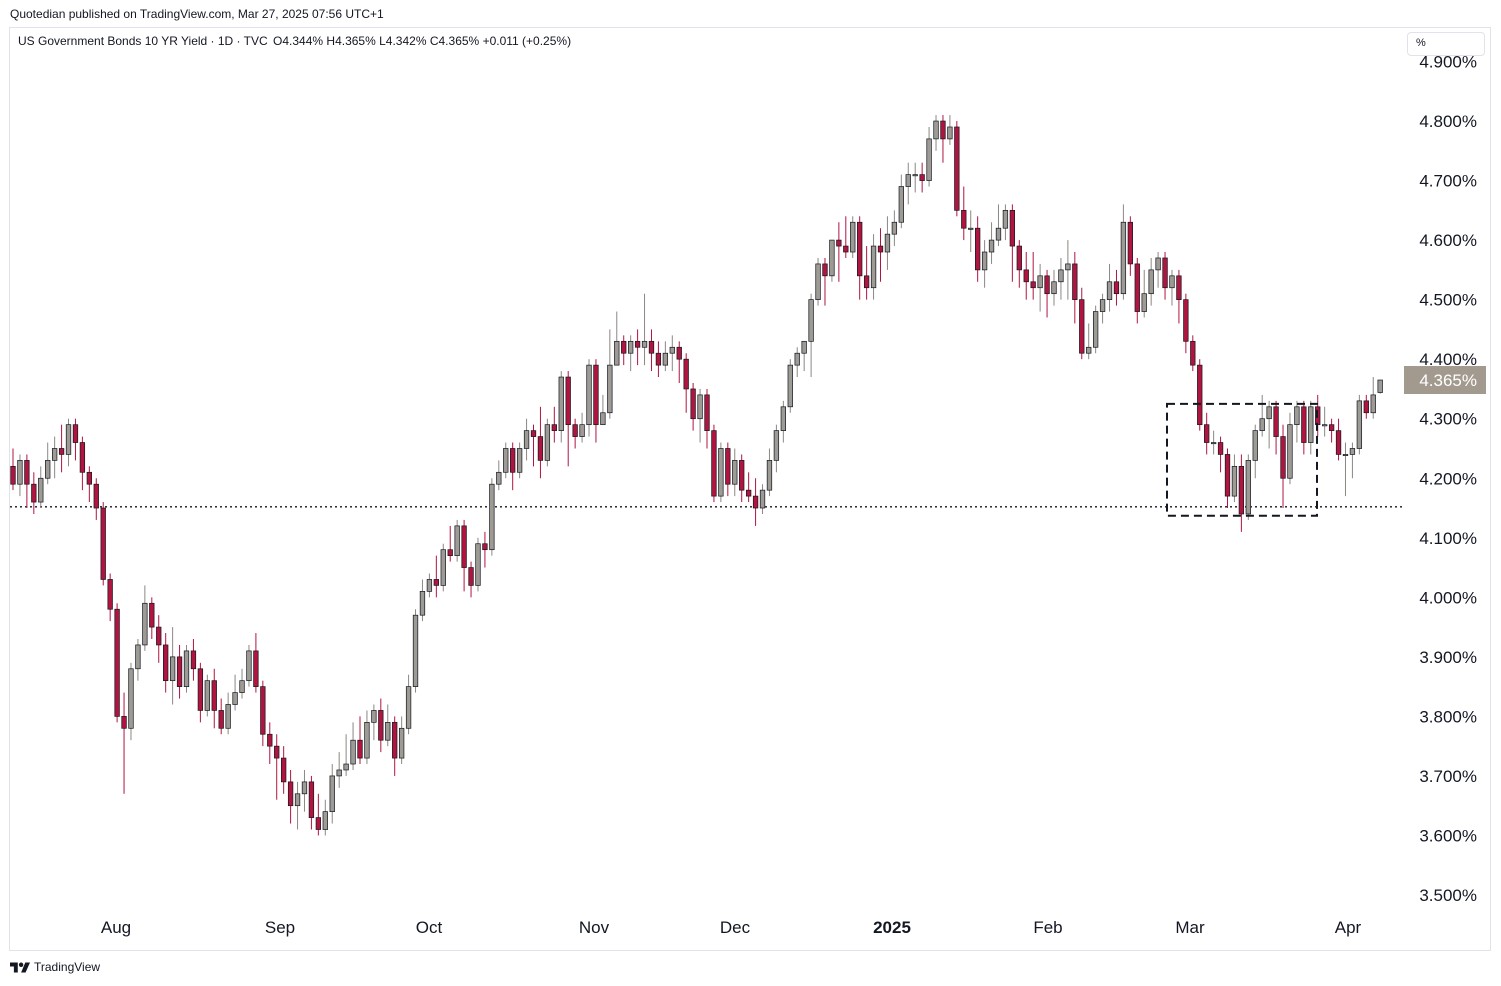  Describe the element at coordinates (55, 967) in the screenshot. I see `footer-brand: TradingView` at that location.